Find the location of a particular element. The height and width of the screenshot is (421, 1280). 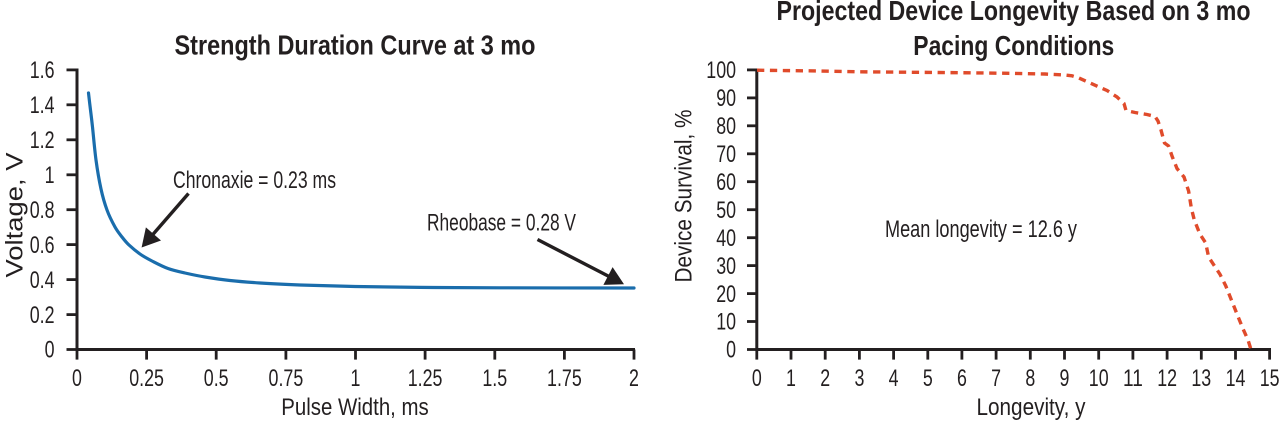

svg-text: 15 is located at coordinates (1270, 378).